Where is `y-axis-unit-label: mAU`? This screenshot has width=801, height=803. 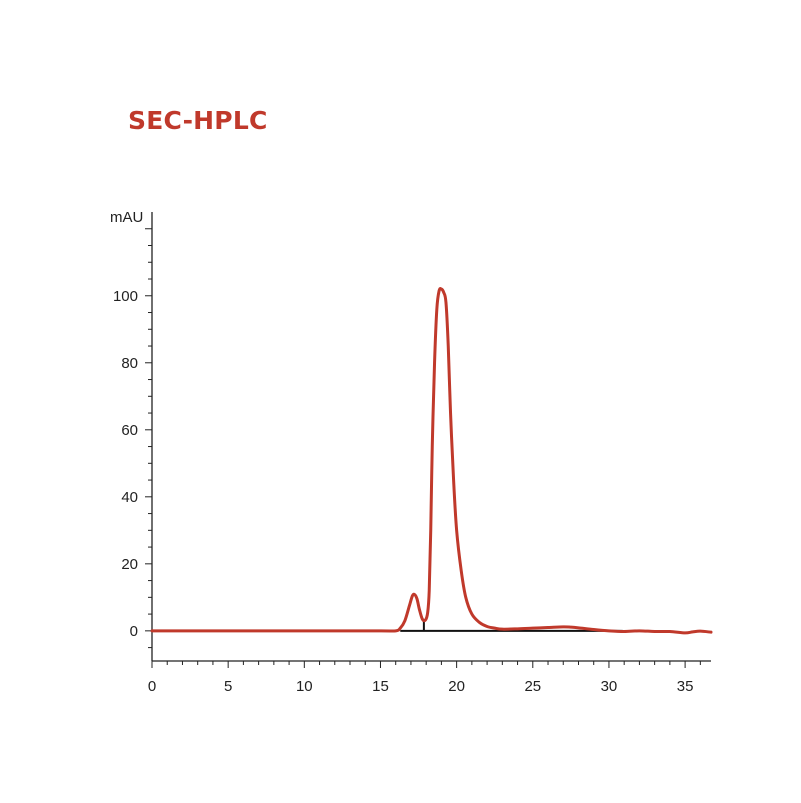
y-axis-unit-label: mAU is located at coordinates (126, 217).